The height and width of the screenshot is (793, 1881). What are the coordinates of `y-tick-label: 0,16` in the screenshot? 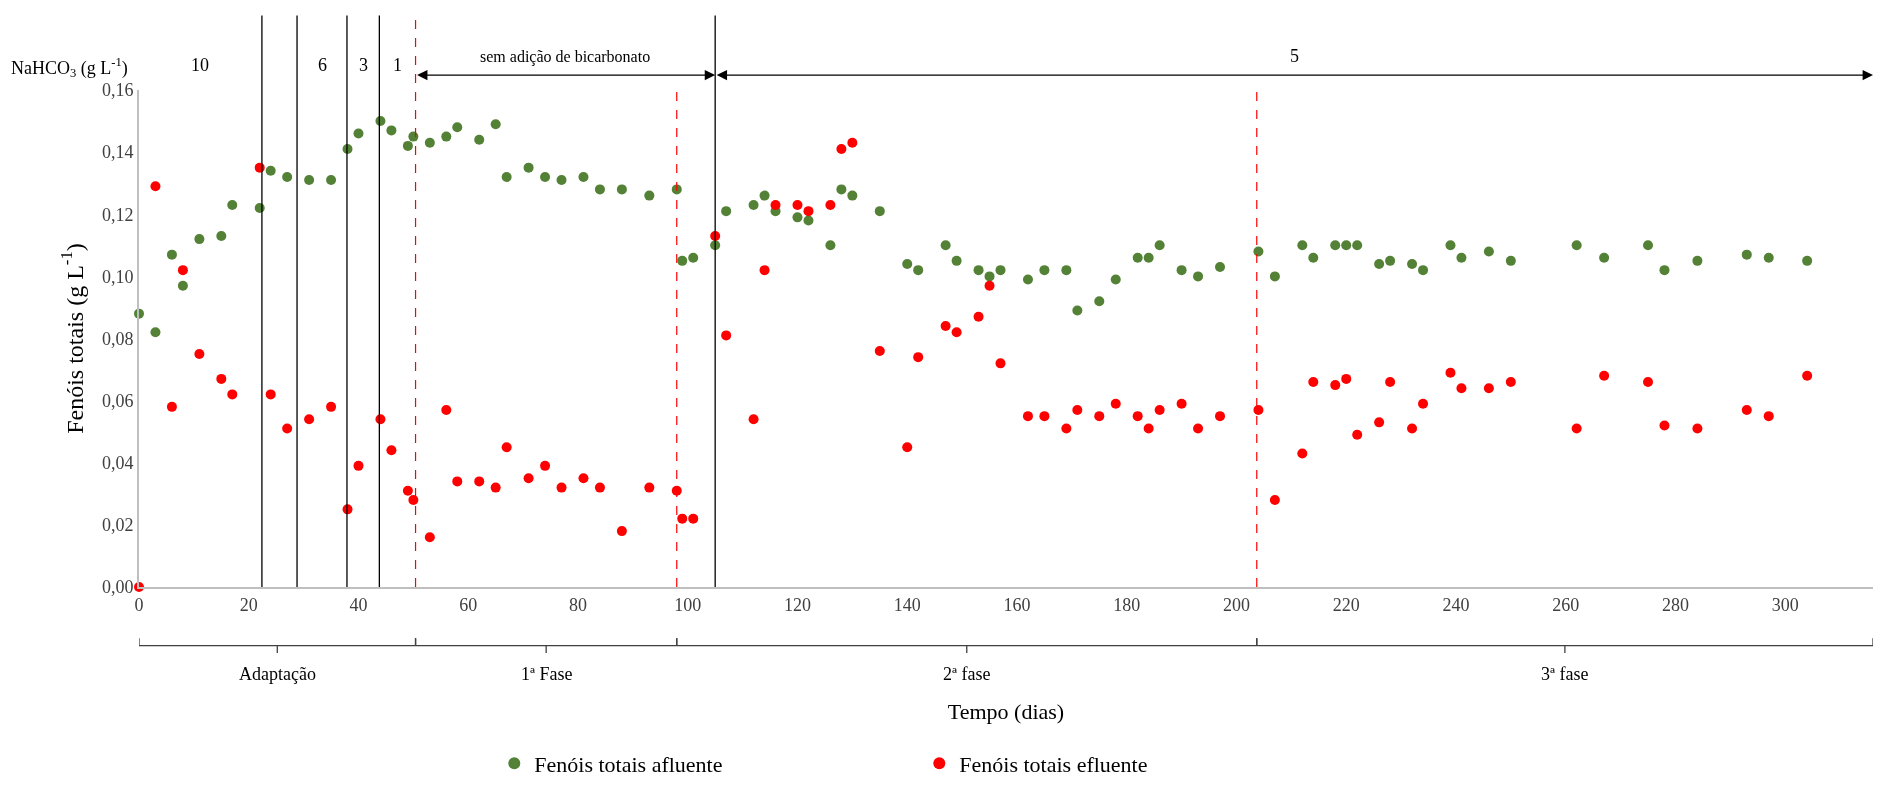 It's located at (117, 90).